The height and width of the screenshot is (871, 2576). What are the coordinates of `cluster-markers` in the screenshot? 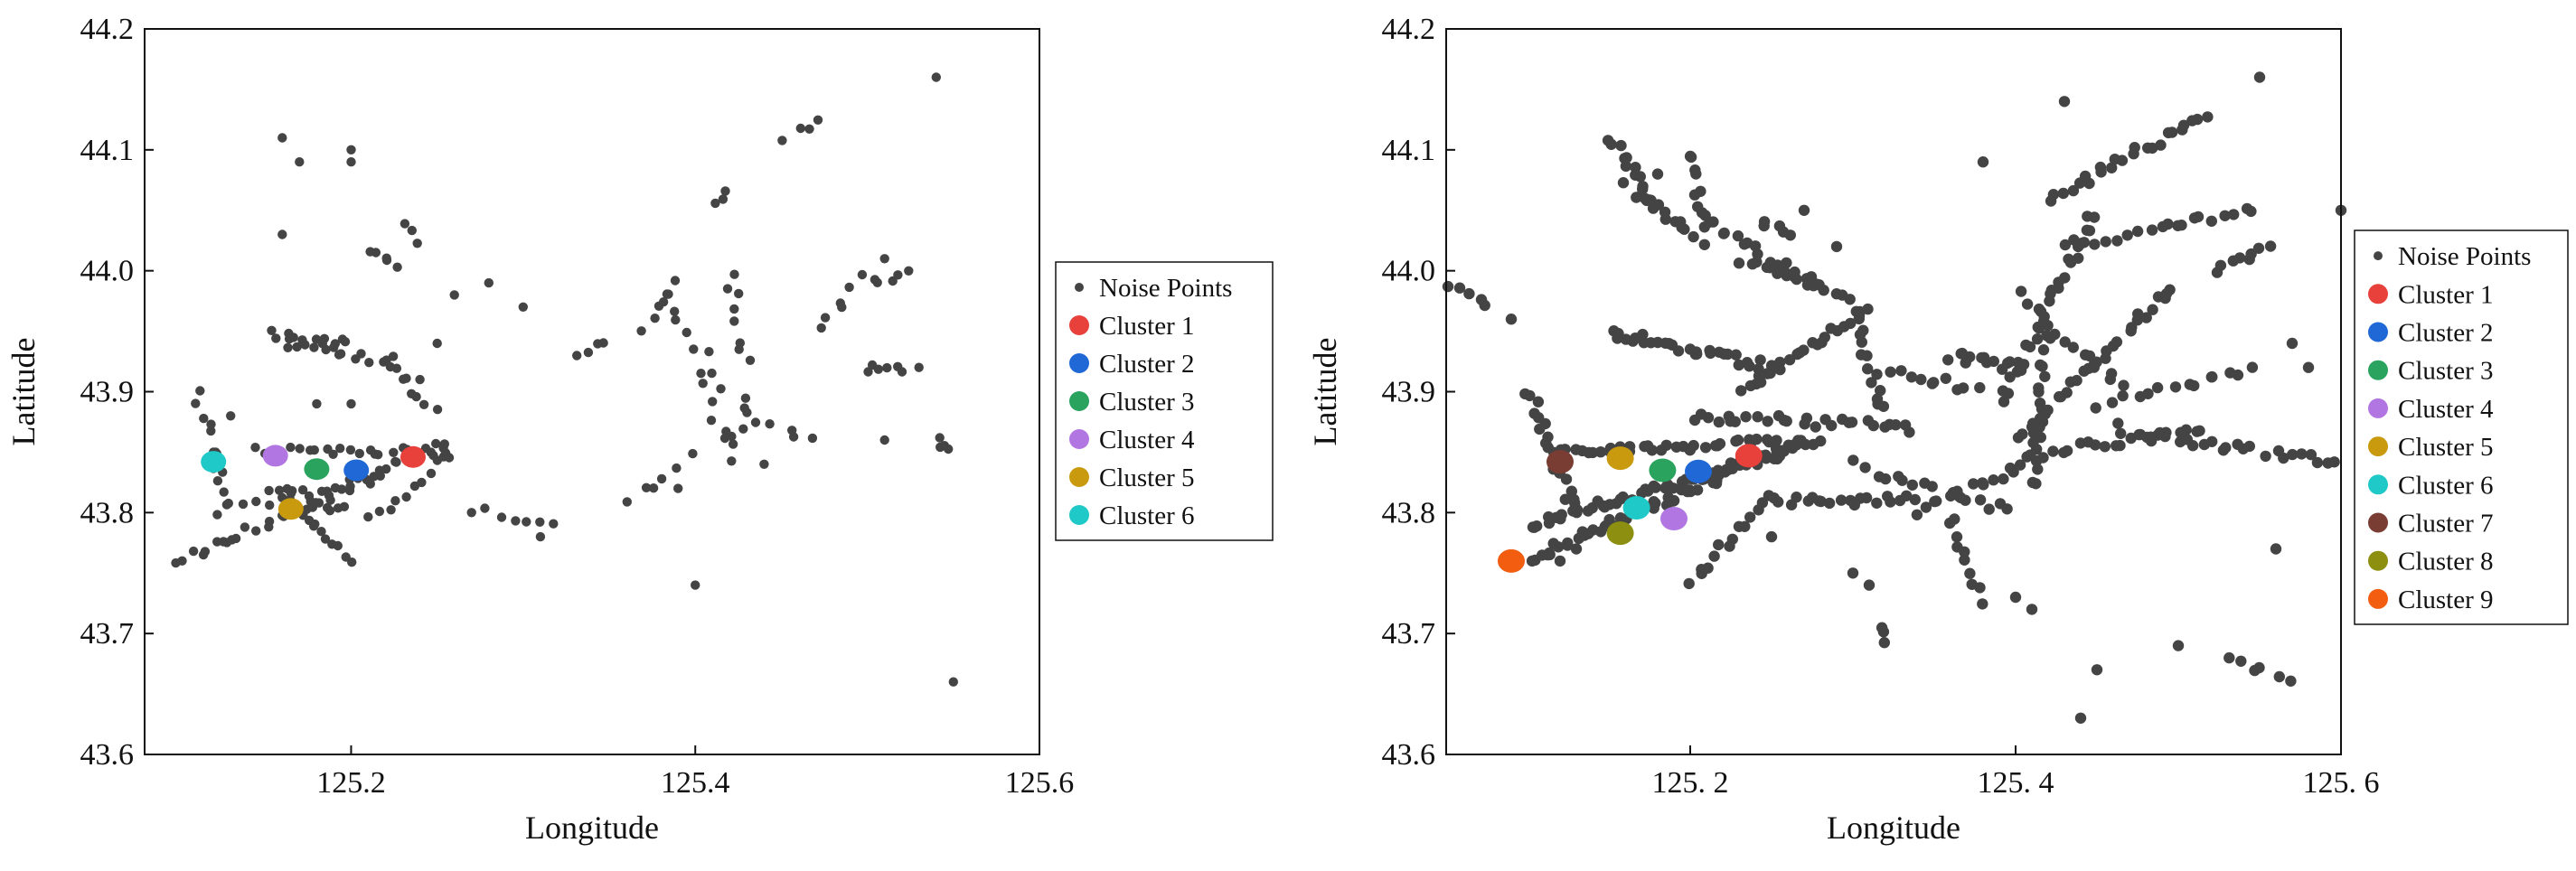 It's located at (1631, 509).